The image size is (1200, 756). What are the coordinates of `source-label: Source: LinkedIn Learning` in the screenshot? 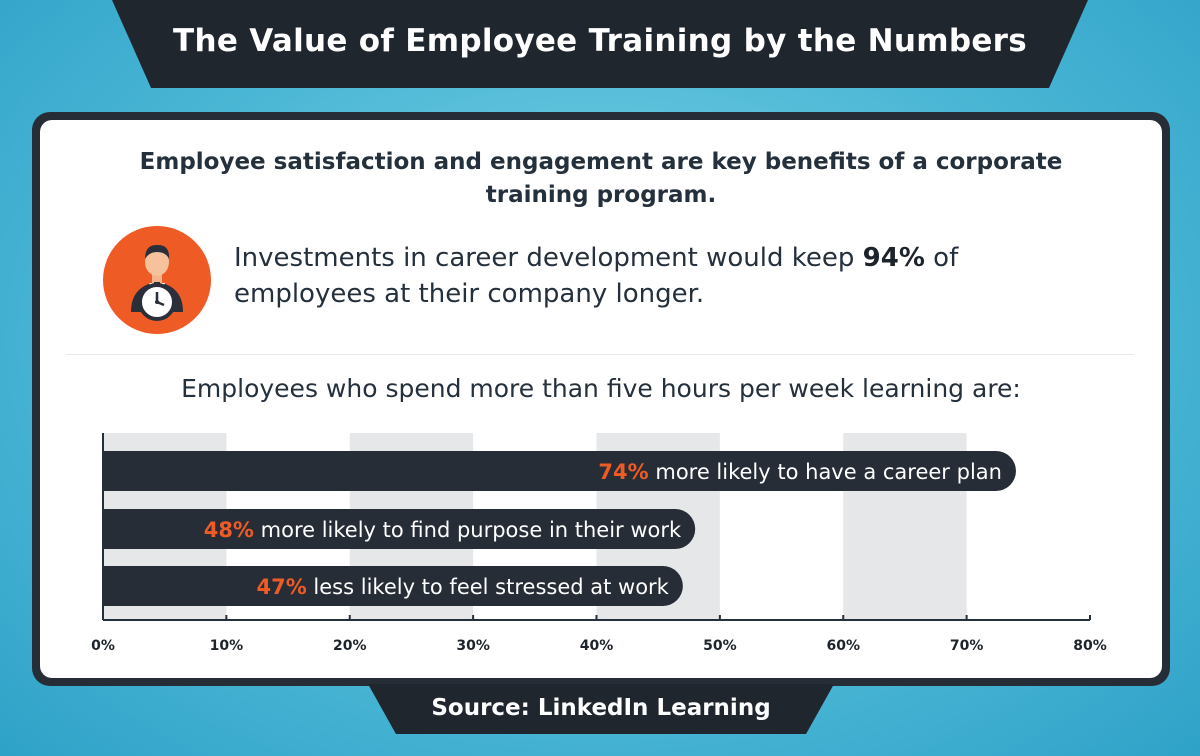 It's located at (601, 708).